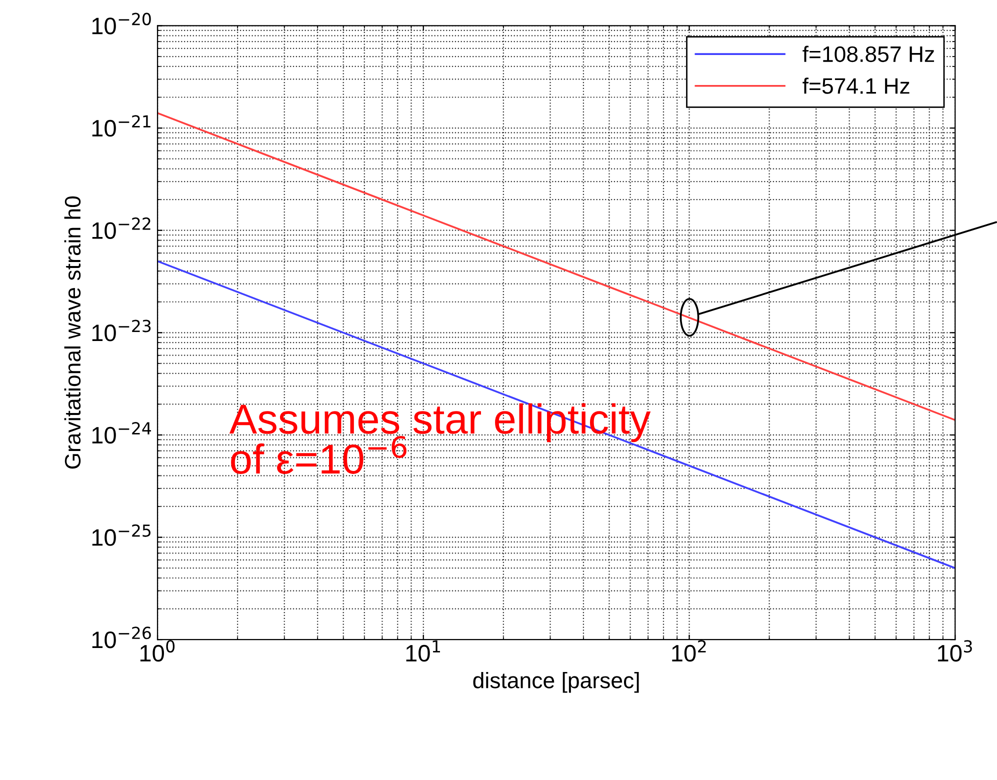  What do you see at coordinates (856, 86) in the screenshot?
I see `legend-label: f=574.1 Hz` at bounding box center [856, 86].